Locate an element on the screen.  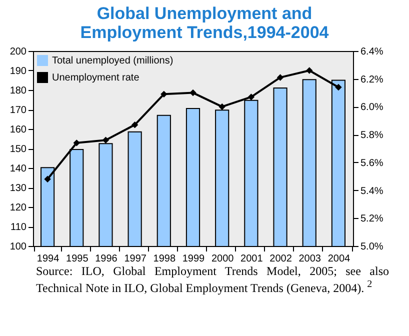
y2-tick-label: 5.4% is located at coordinates (372, 191).